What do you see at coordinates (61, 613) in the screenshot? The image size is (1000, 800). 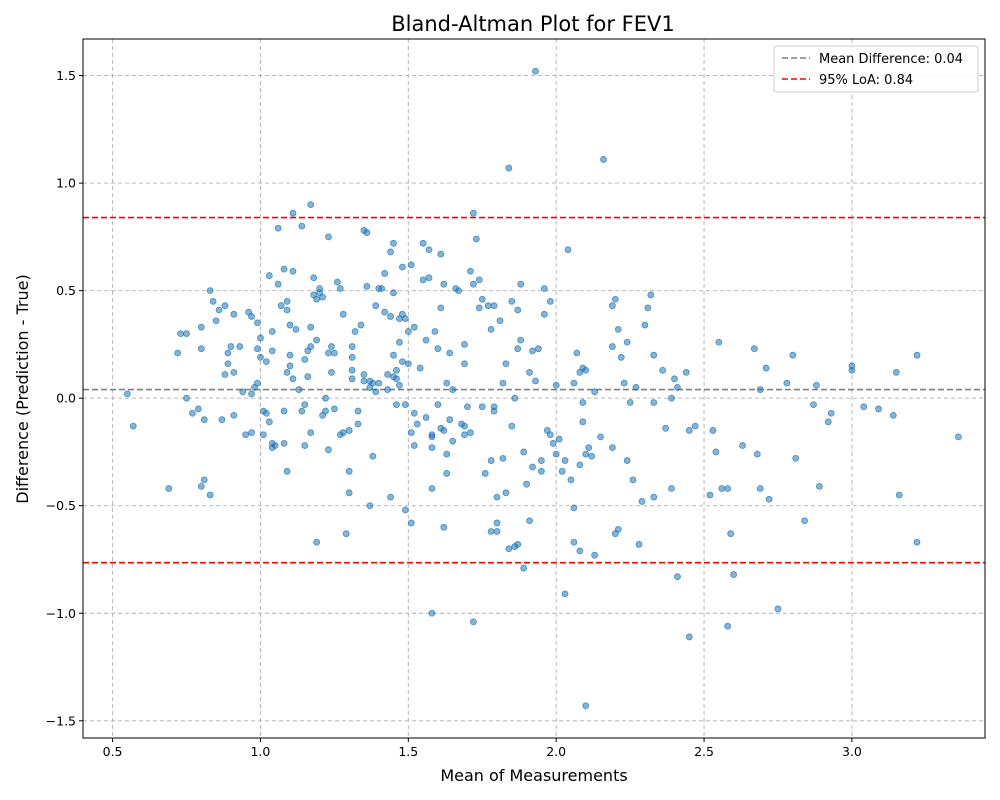 I see `y-tick-label: −1.0` at bounding box center [61, 613].